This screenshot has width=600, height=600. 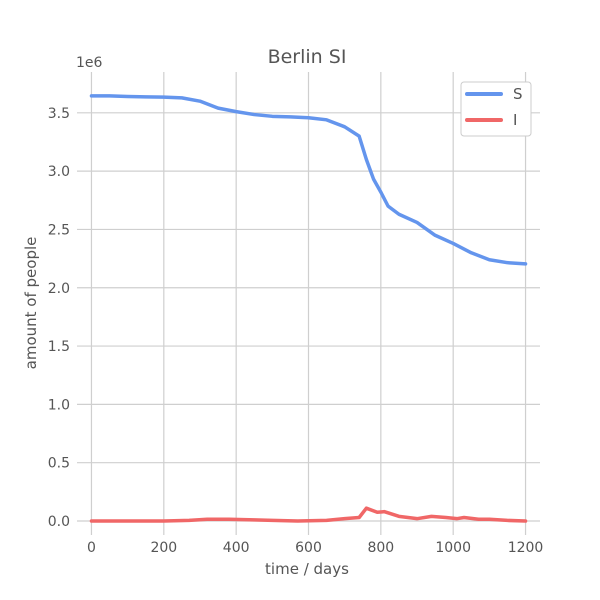 What do you see at coordinates (515, 120) in the screenshot?
I see `legend-label-i: I` at bounding box center [515, 120].